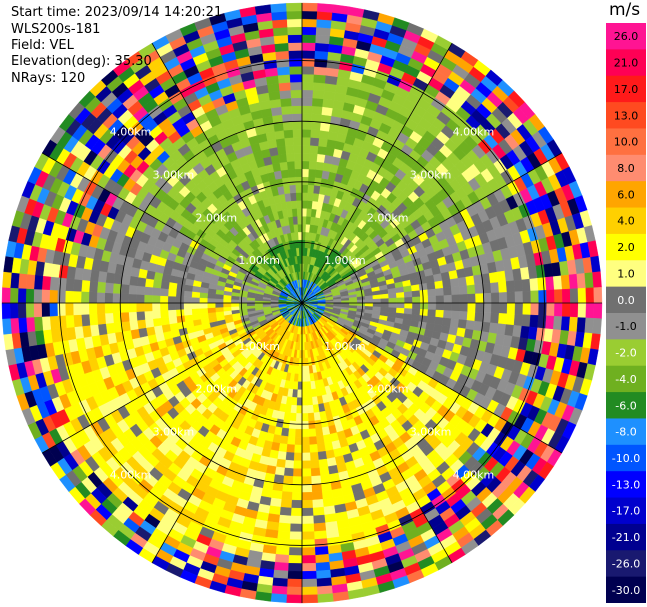 The height and width of the screenshot is (607, 647). I want to click on colorbar-tick-label: -30.0, so click(626, 590).